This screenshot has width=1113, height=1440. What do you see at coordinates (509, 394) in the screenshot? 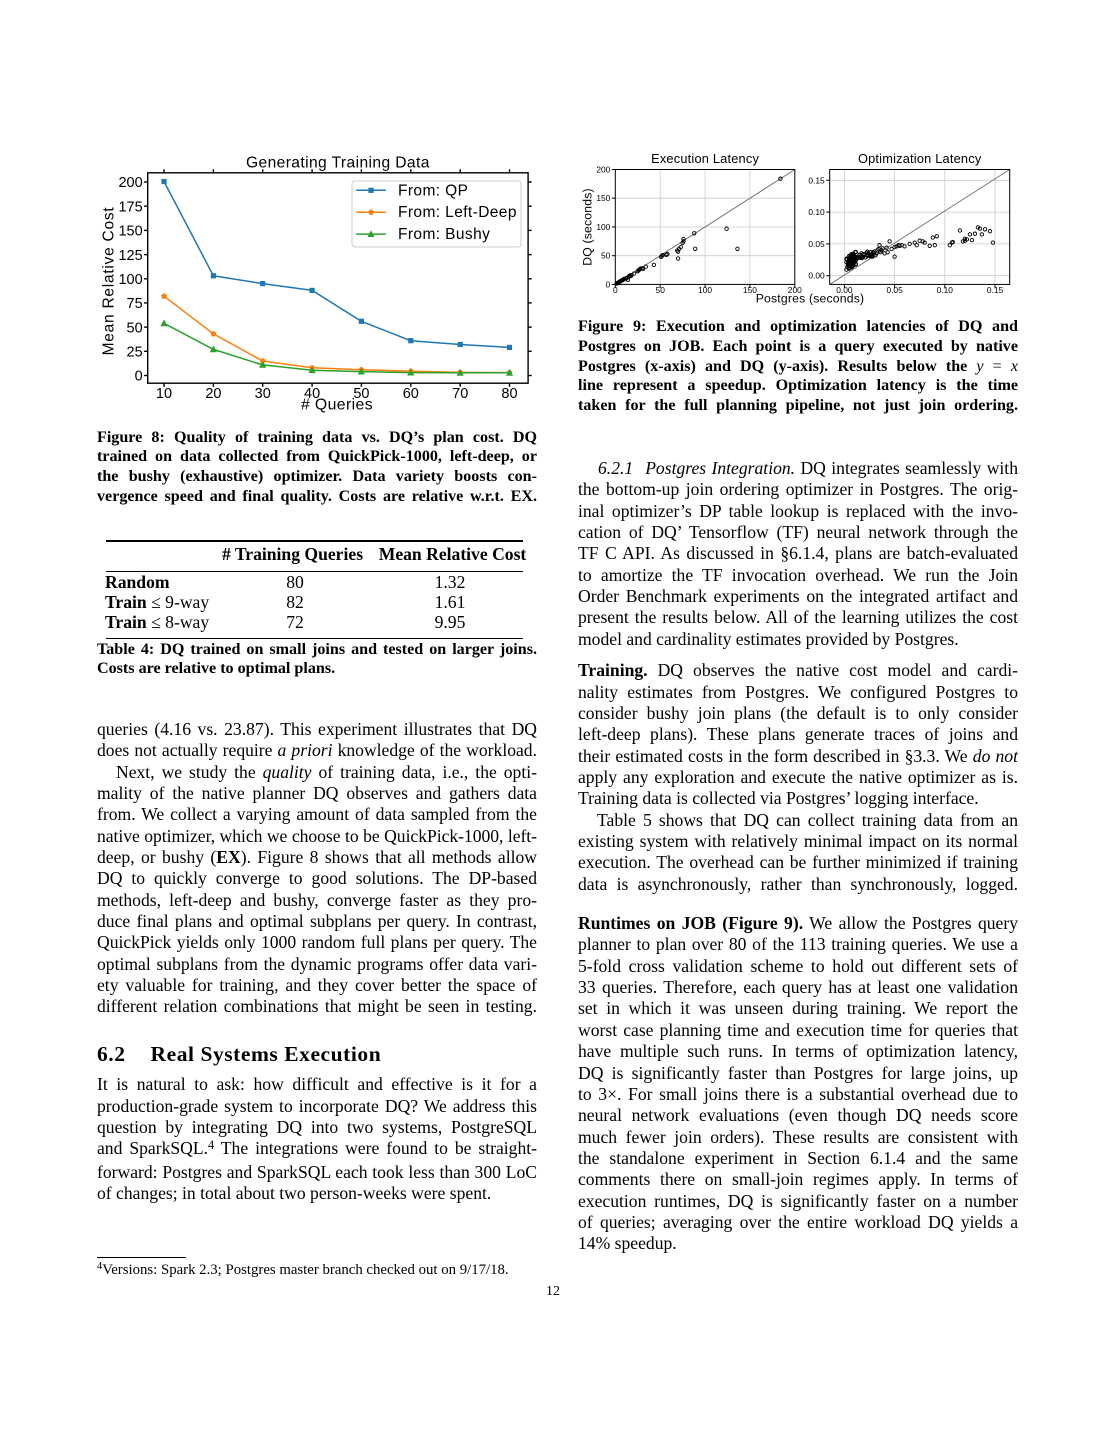
I see `svg-text: 80` at bounding box center [509, 394].